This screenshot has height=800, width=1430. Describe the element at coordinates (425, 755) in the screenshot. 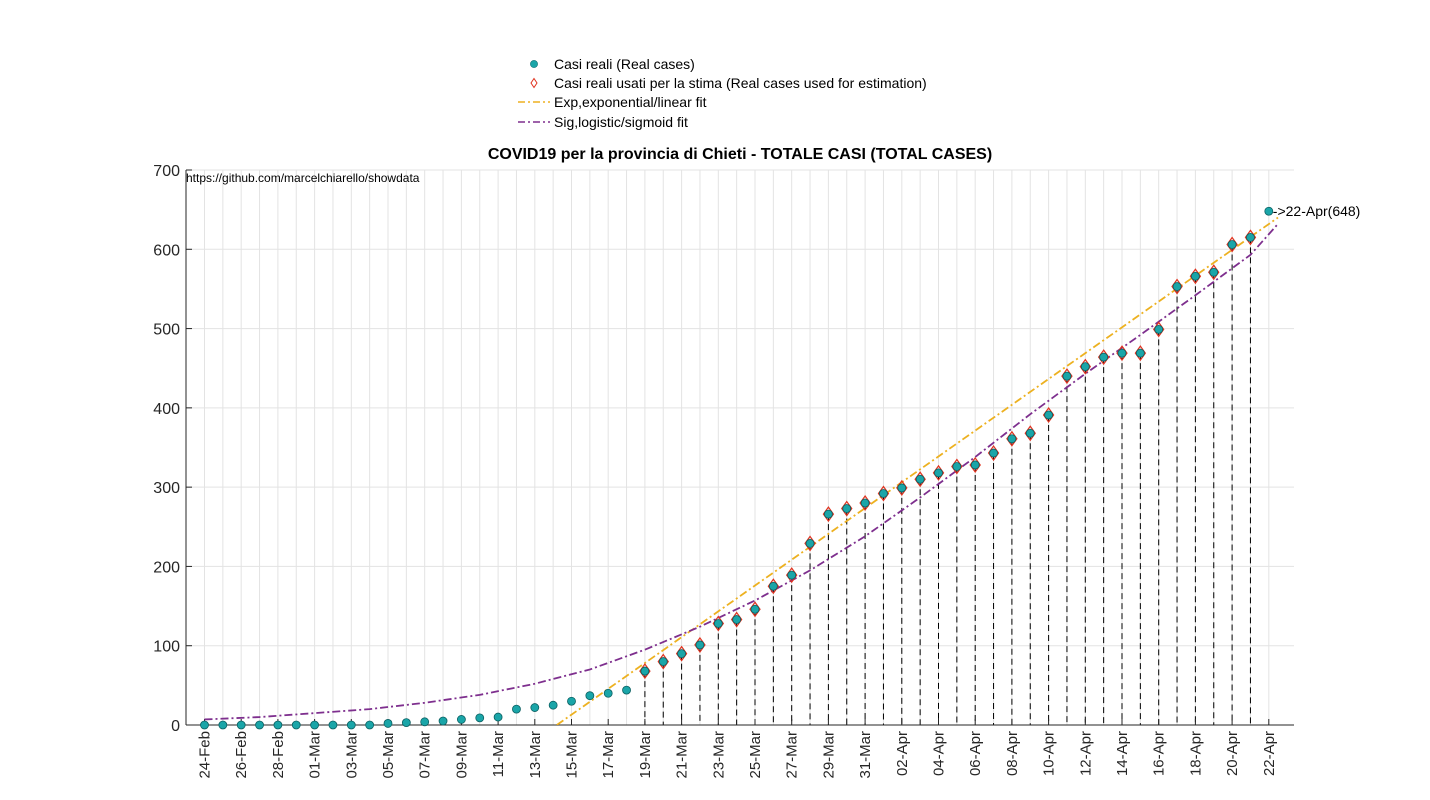

I see `x-tick-label: 07-Mar` at that location.